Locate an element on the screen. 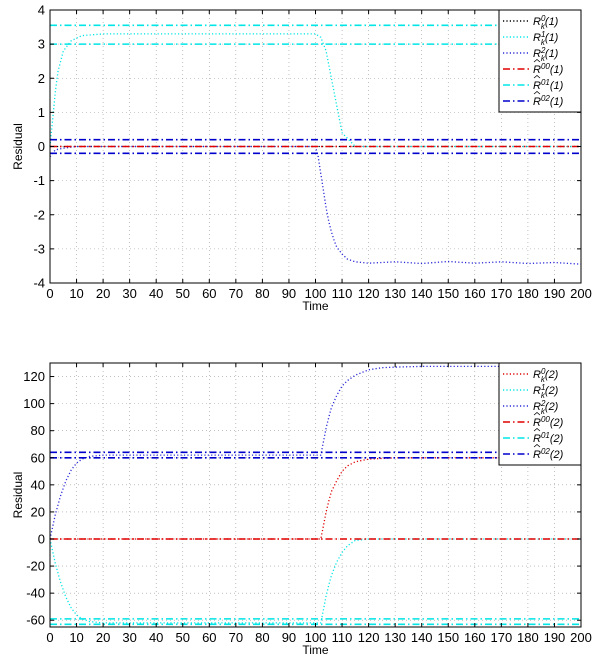  legend-label: R1 k(2) is located at coordinates (546, 391).